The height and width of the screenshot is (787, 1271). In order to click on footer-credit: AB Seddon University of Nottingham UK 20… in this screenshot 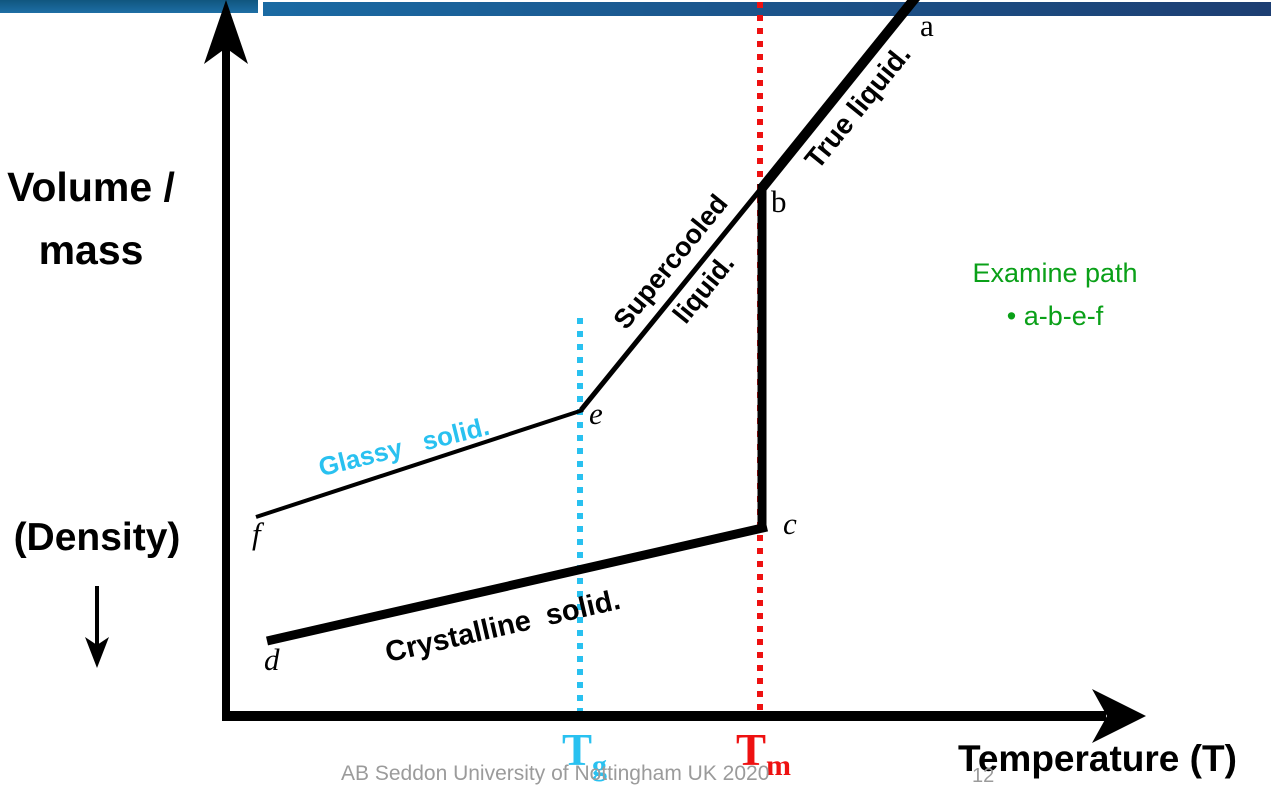, I will do `click(555, 773)`.